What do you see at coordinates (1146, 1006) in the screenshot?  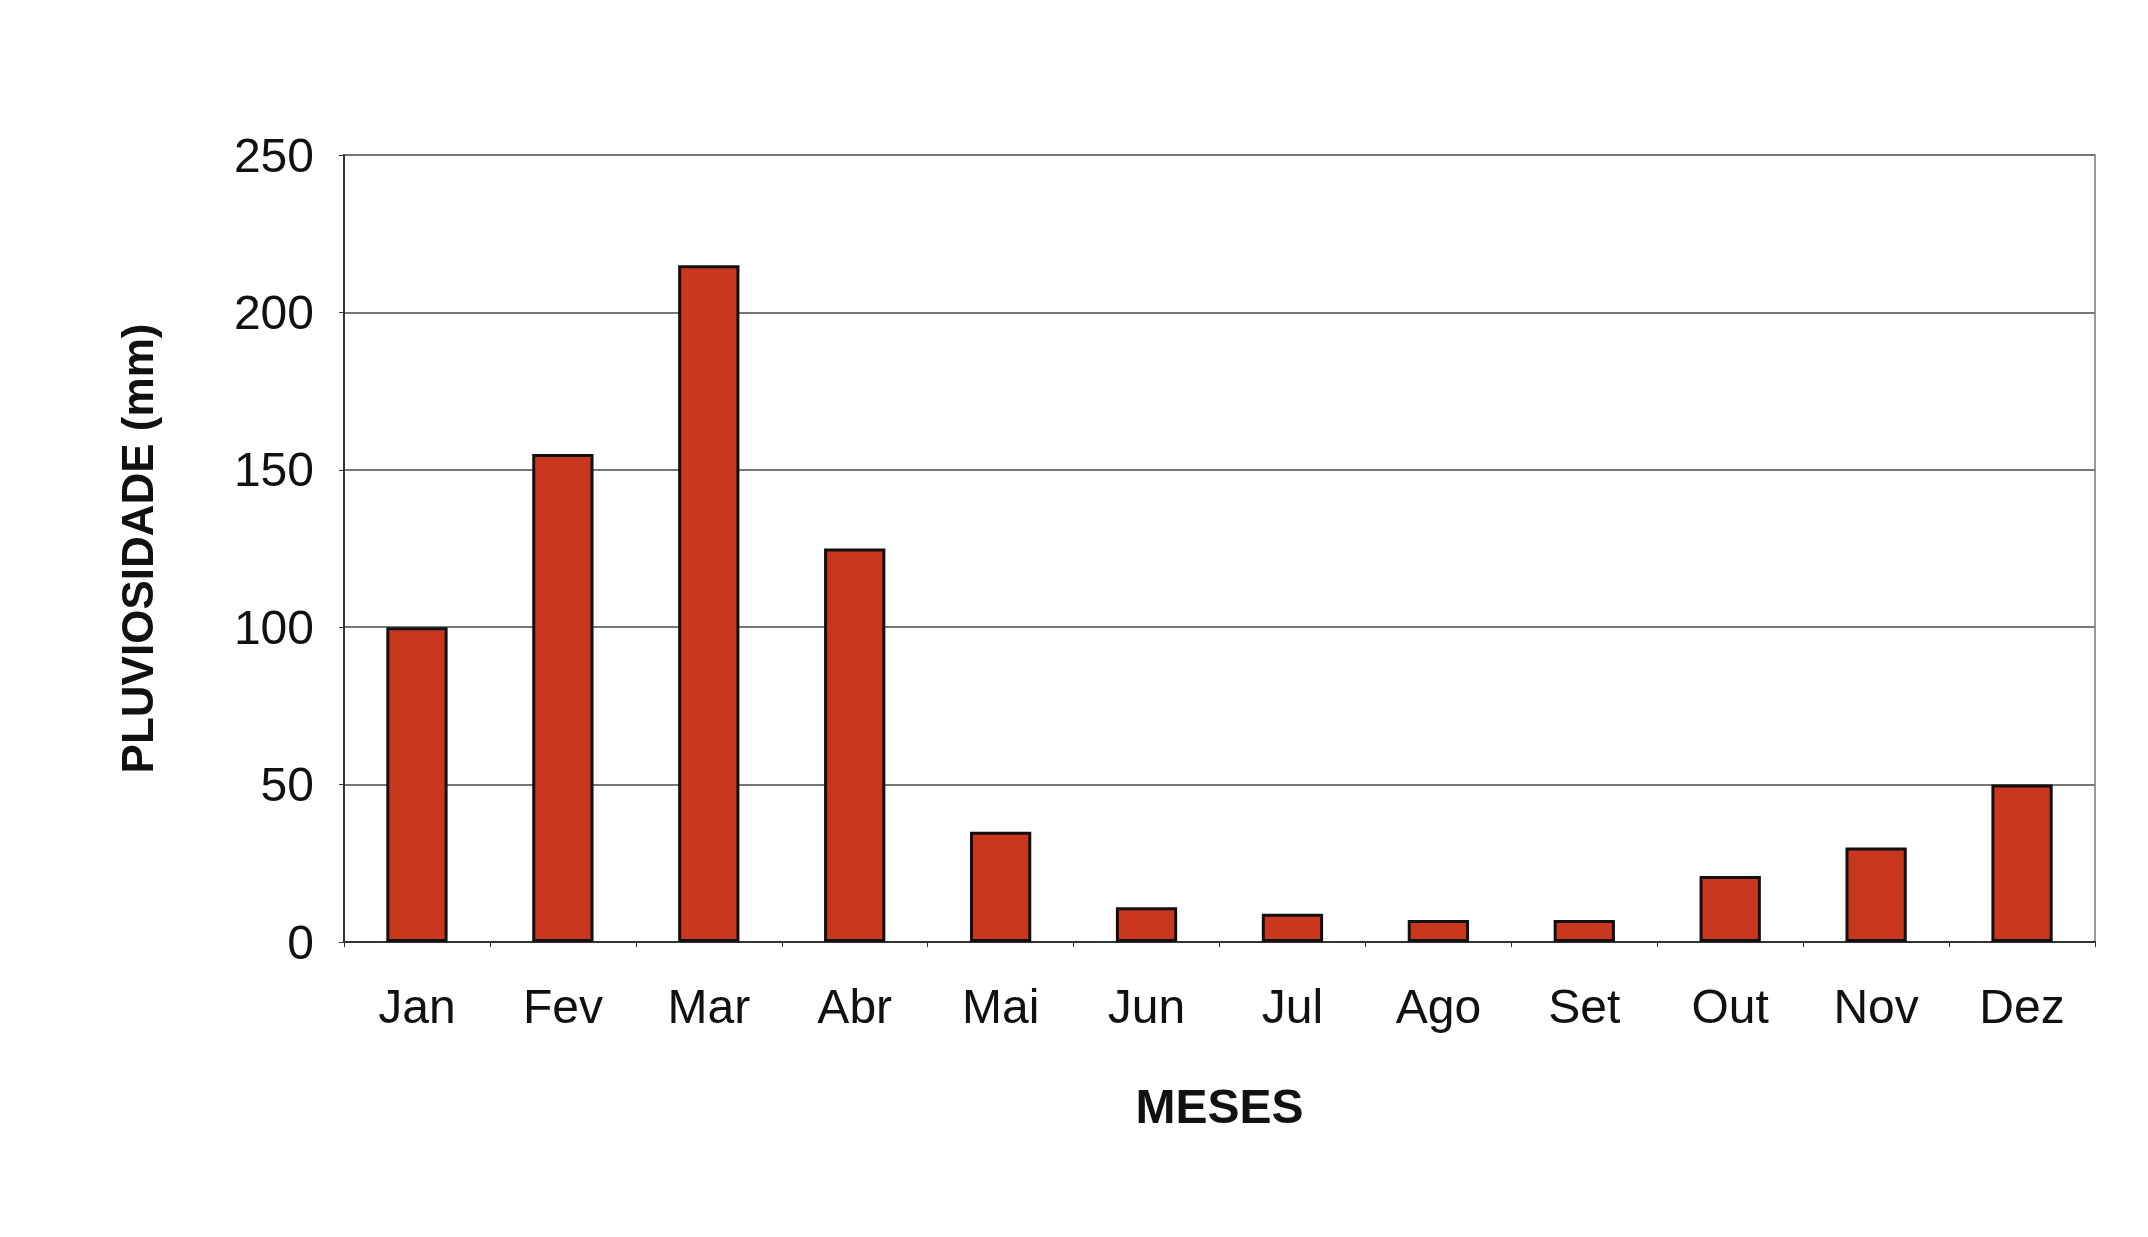 I see `x-tick-label: Jun` at bounding box center [1146, 1006].